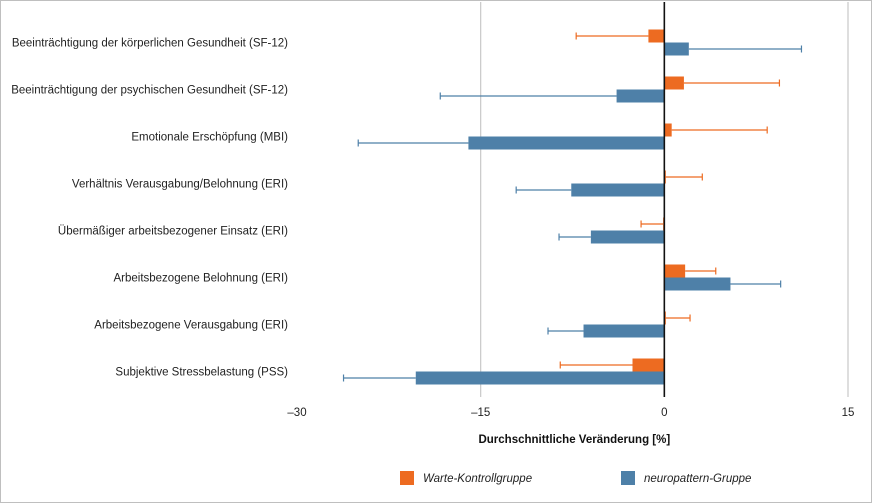 The height and width of the screenshot is (503, 872). What do you see at coordinates (848, 413) in the screenshot?
I see `x-tick-label: 15` at bounding box center [848, 413].